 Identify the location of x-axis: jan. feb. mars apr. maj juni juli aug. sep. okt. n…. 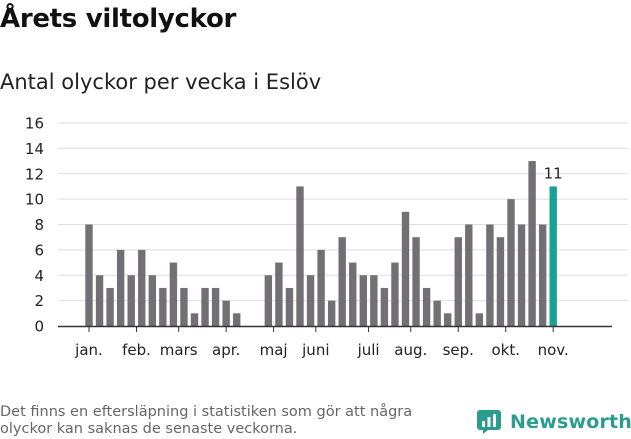
(335, 342).